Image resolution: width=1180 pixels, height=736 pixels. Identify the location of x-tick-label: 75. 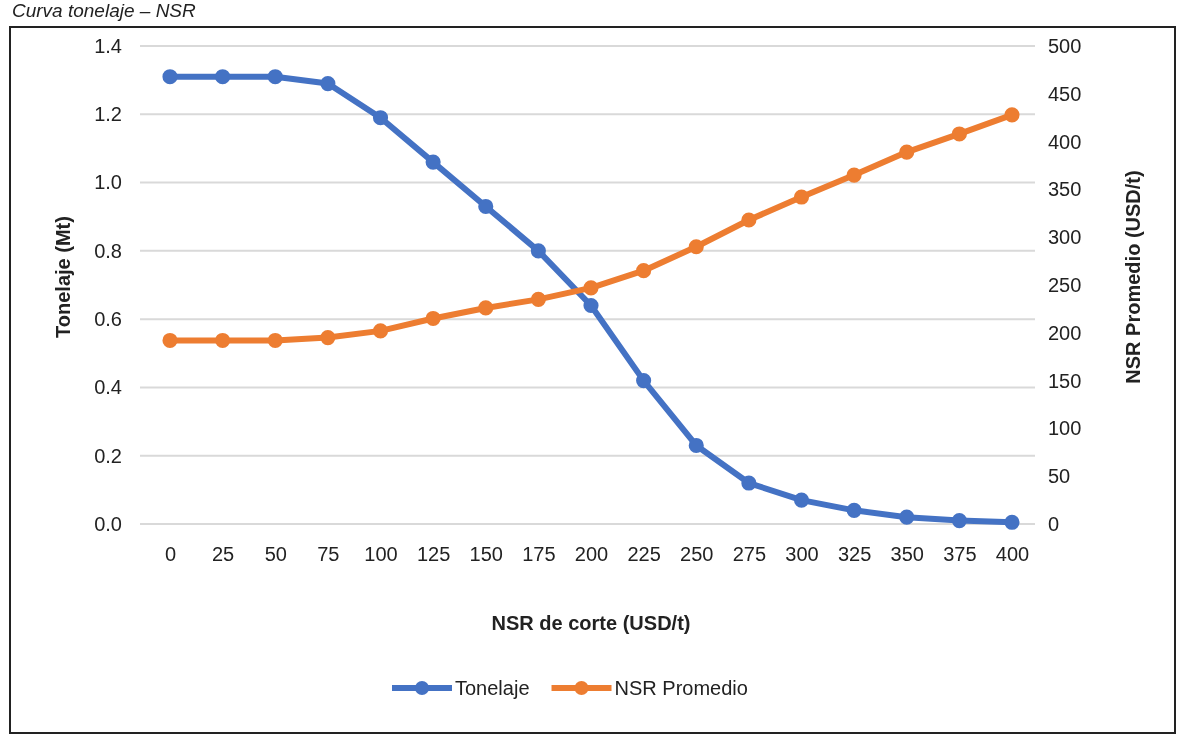
(328, 554).